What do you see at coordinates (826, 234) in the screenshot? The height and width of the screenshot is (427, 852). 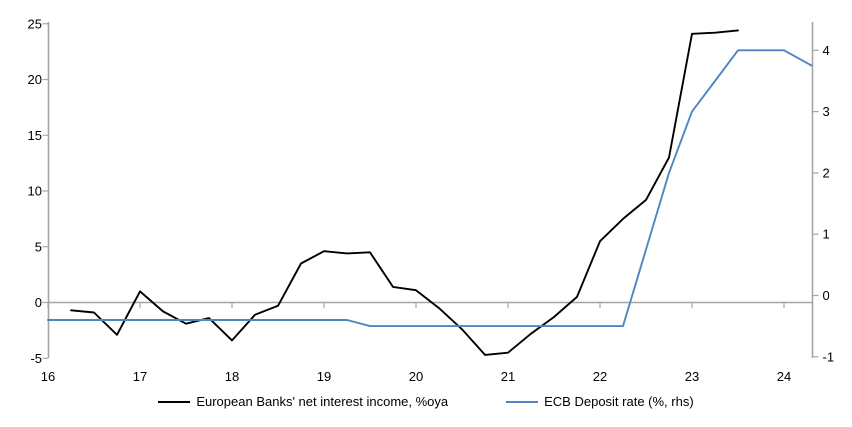 I see `right-axis-tick-label: 1` at bounding box center [826, 234].